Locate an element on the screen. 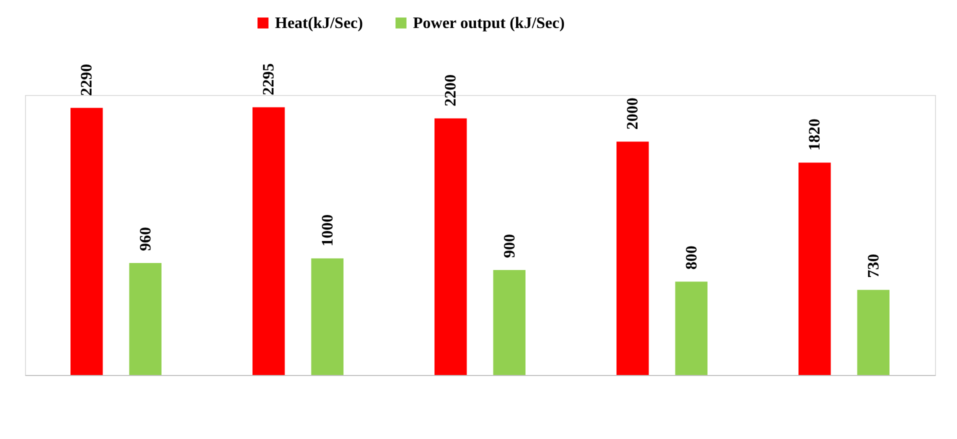 Image resolution: width=957 pixels, height=439 pixels. data-label: 730 is located at coordinates (873, 266).